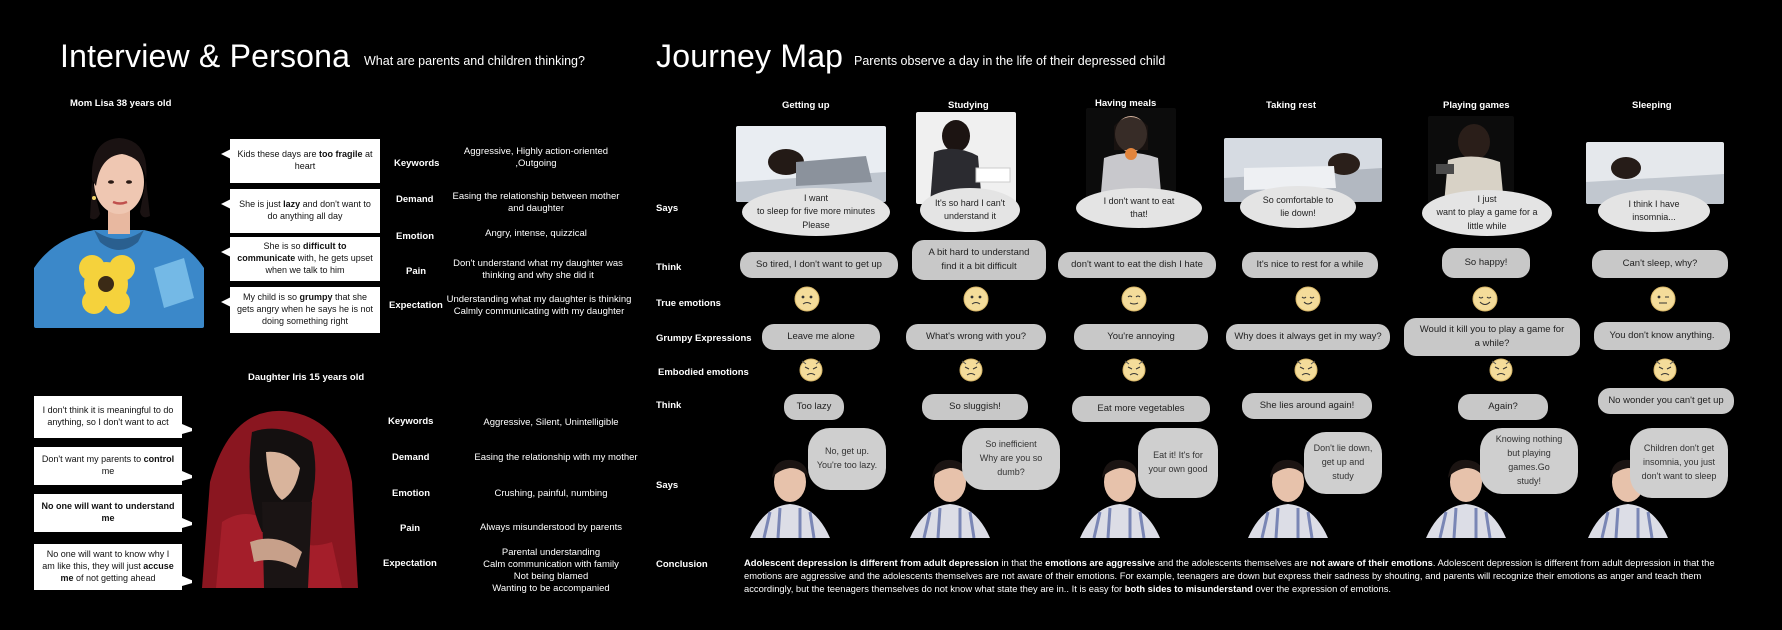  Describe the element at coordinates (1665, 369) in the screenshot. I see `stage-5-embodied-face-icon` at that location.